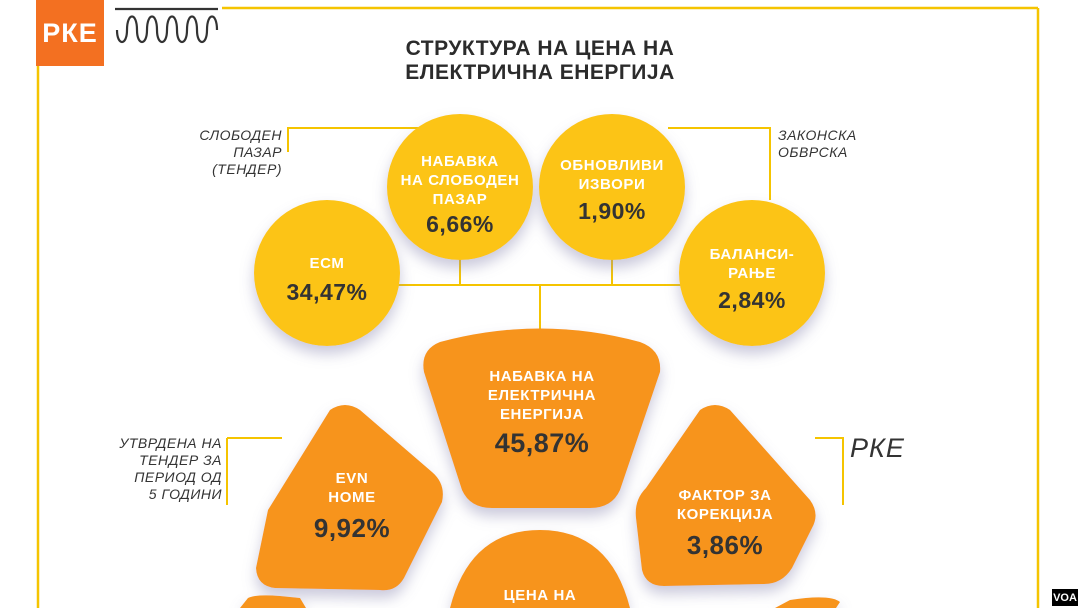  I want to click on node-value: 6,66%, so click(460, 224).